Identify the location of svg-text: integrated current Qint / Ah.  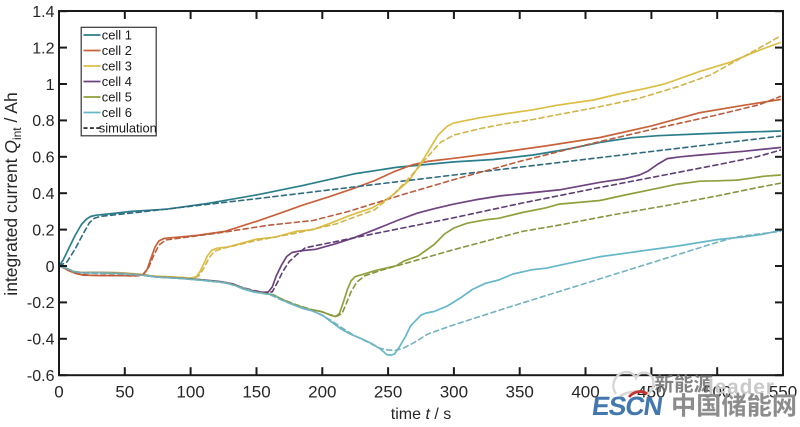
(12, 193).